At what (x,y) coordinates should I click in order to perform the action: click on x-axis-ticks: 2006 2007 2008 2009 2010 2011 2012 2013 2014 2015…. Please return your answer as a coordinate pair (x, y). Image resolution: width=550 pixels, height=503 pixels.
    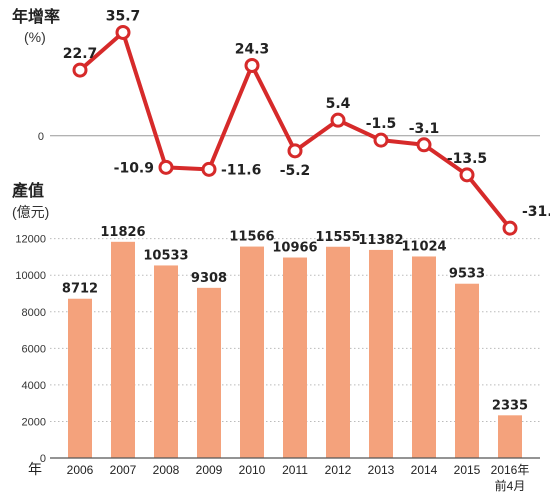
    Looking at the image, I should click on (298, 478).